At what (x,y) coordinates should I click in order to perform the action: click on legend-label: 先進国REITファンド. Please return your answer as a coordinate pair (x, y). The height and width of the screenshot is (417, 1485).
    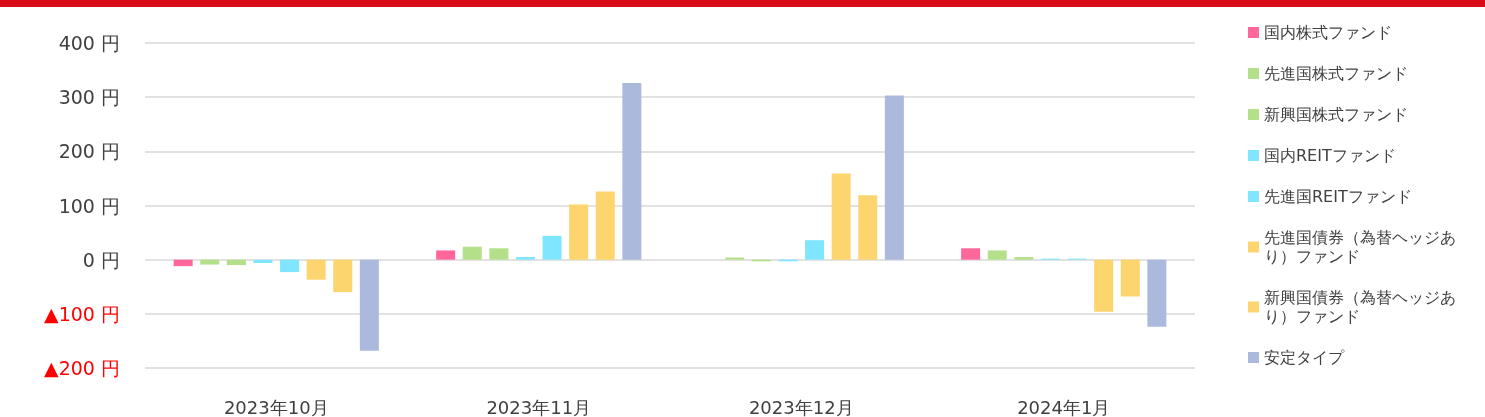
    Looking at the image, I should click on (1338, 196).